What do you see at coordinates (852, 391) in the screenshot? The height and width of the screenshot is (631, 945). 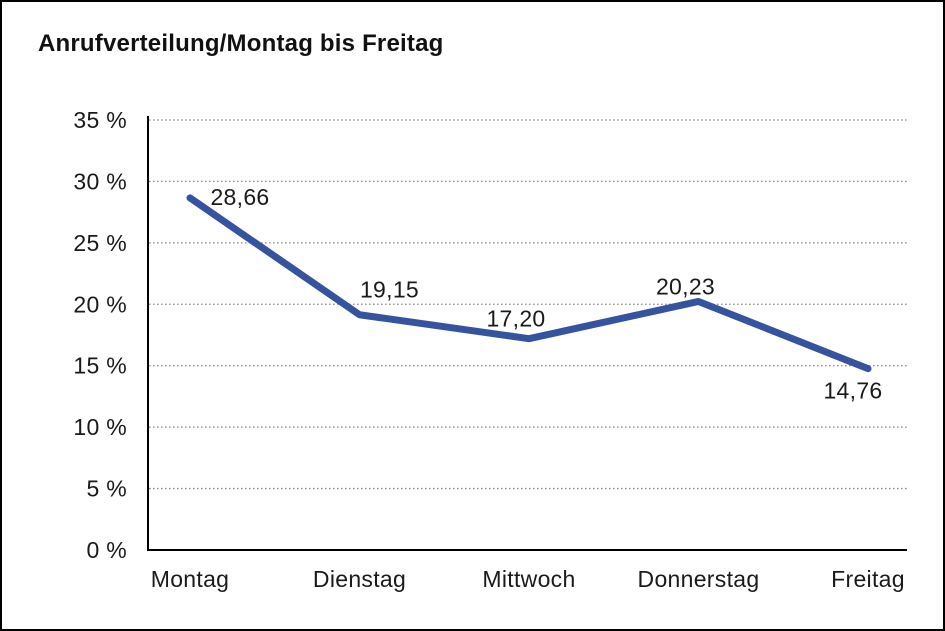 I see `data-point-label: 14,76` at bounding box center [852, 391].